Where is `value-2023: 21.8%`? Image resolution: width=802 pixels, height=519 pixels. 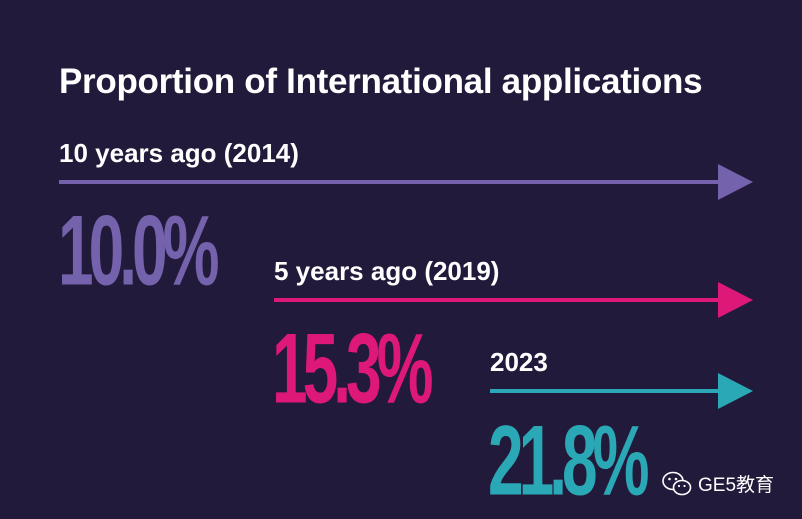 value-2023: 21.8% is located at coordinates (568, 460).